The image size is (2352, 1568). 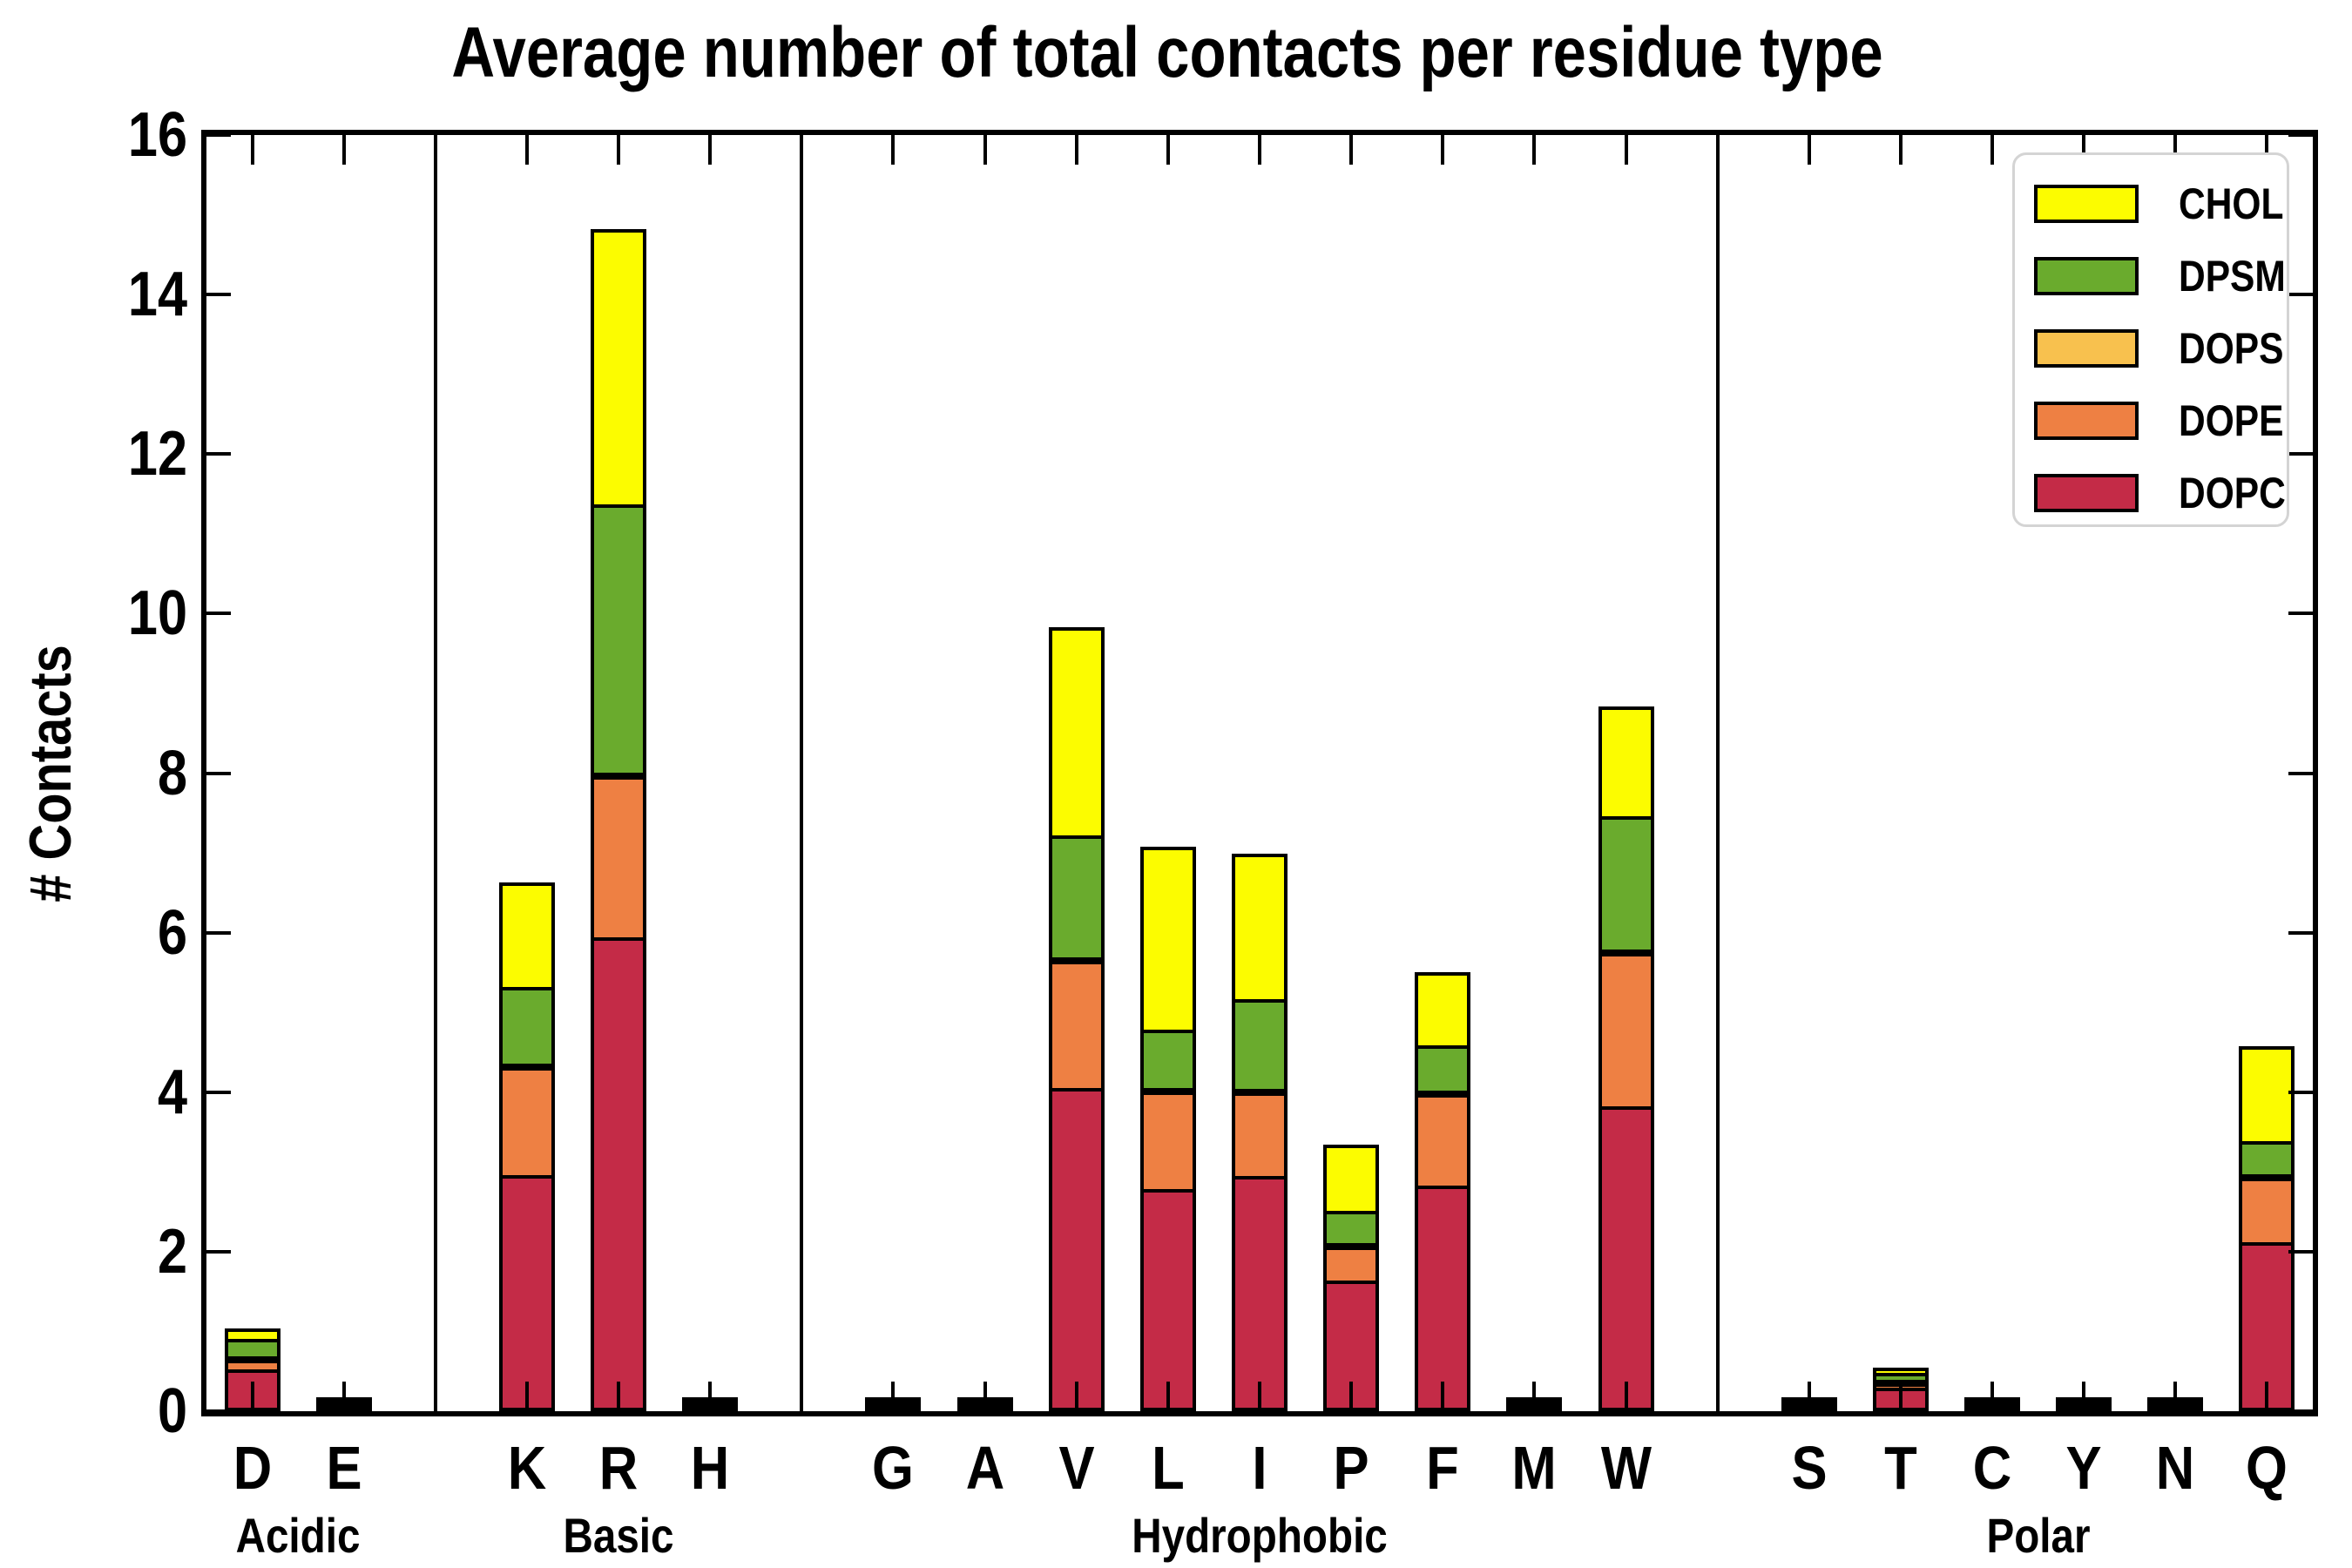 What do you see at coordinates (2086, 275) in the screenshot?
I see `legend-swatch-DPSM` at bounding box center [2086, 275].